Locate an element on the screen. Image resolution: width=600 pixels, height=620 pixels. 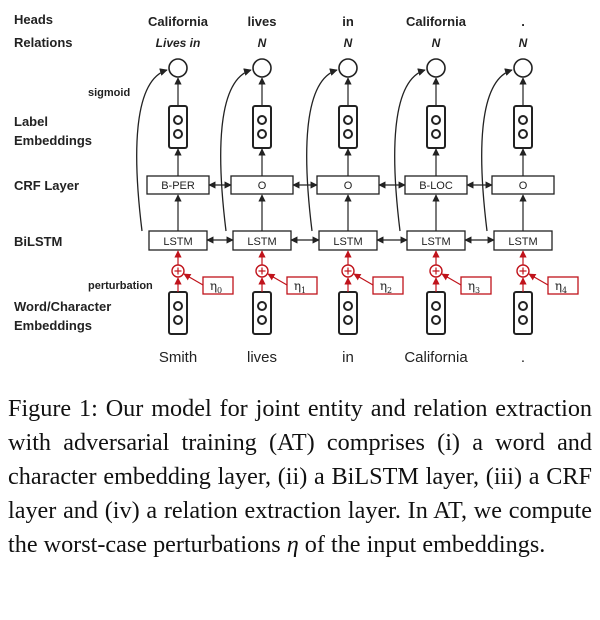
row-label-relations: Relations is located at coordinates (43, 42).